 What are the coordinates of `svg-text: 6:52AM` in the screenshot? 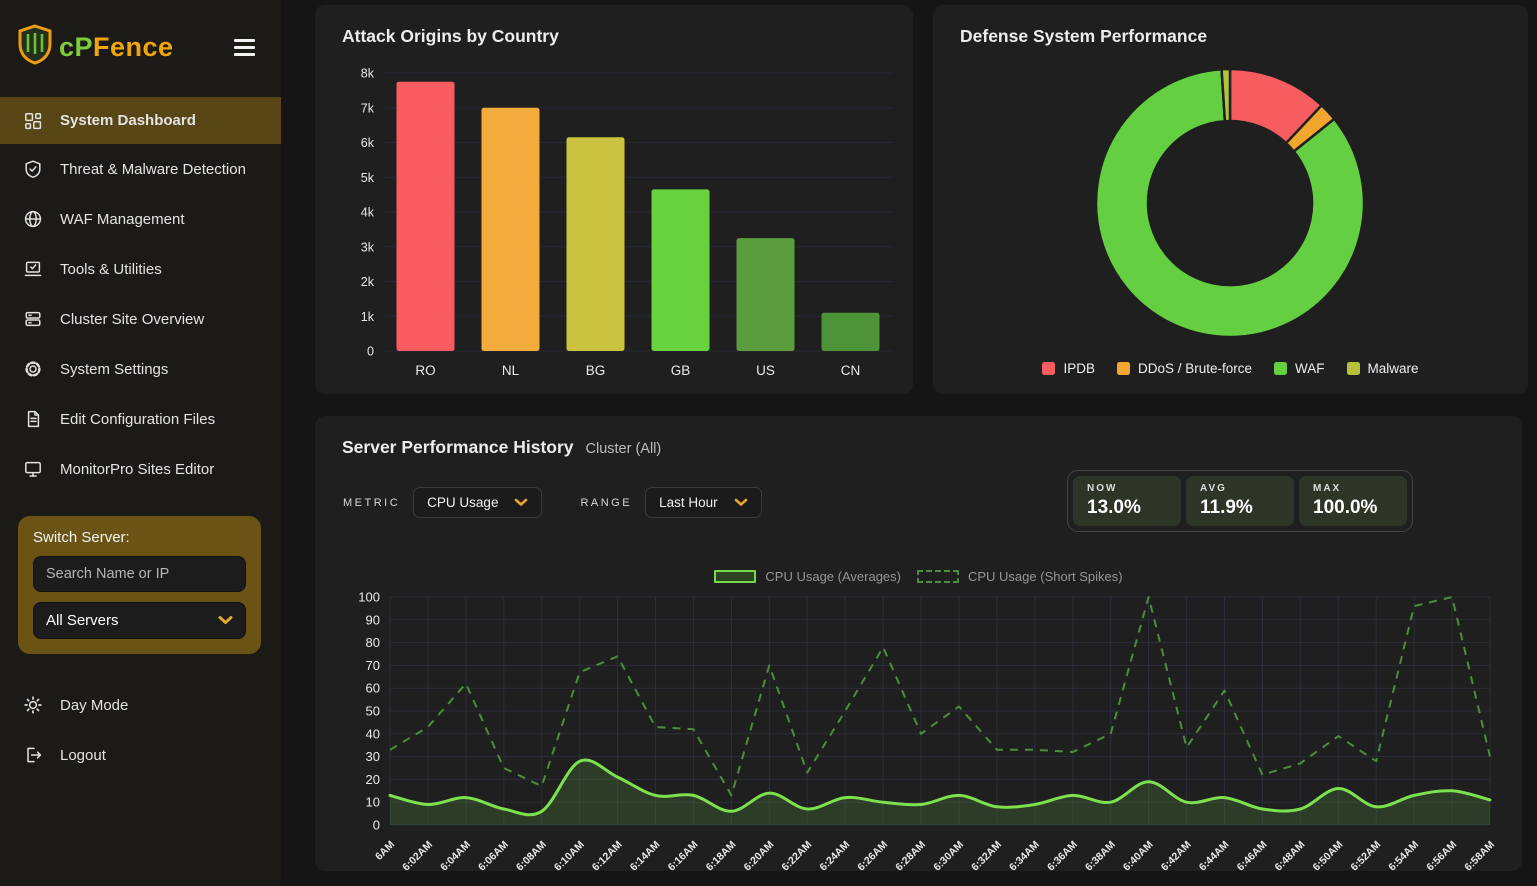 It's located at (1365, 854).